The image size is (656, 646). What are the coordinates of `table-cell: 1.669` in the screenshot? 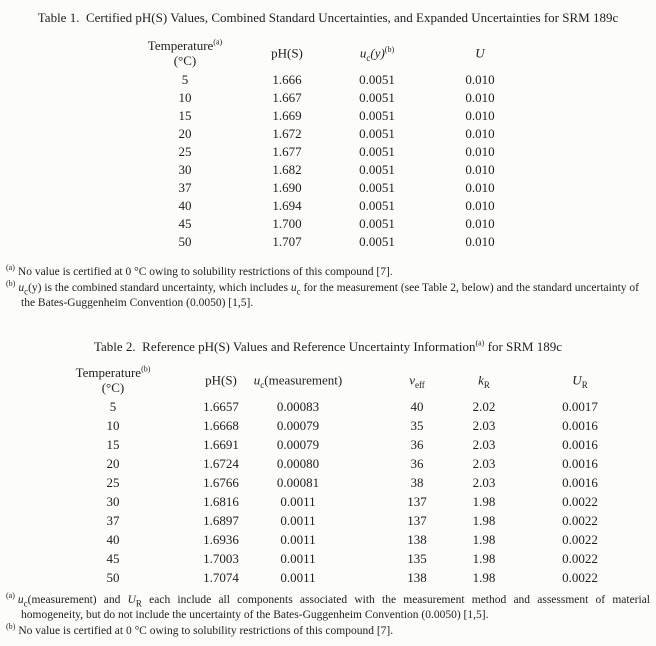 It's located at (287, 115).